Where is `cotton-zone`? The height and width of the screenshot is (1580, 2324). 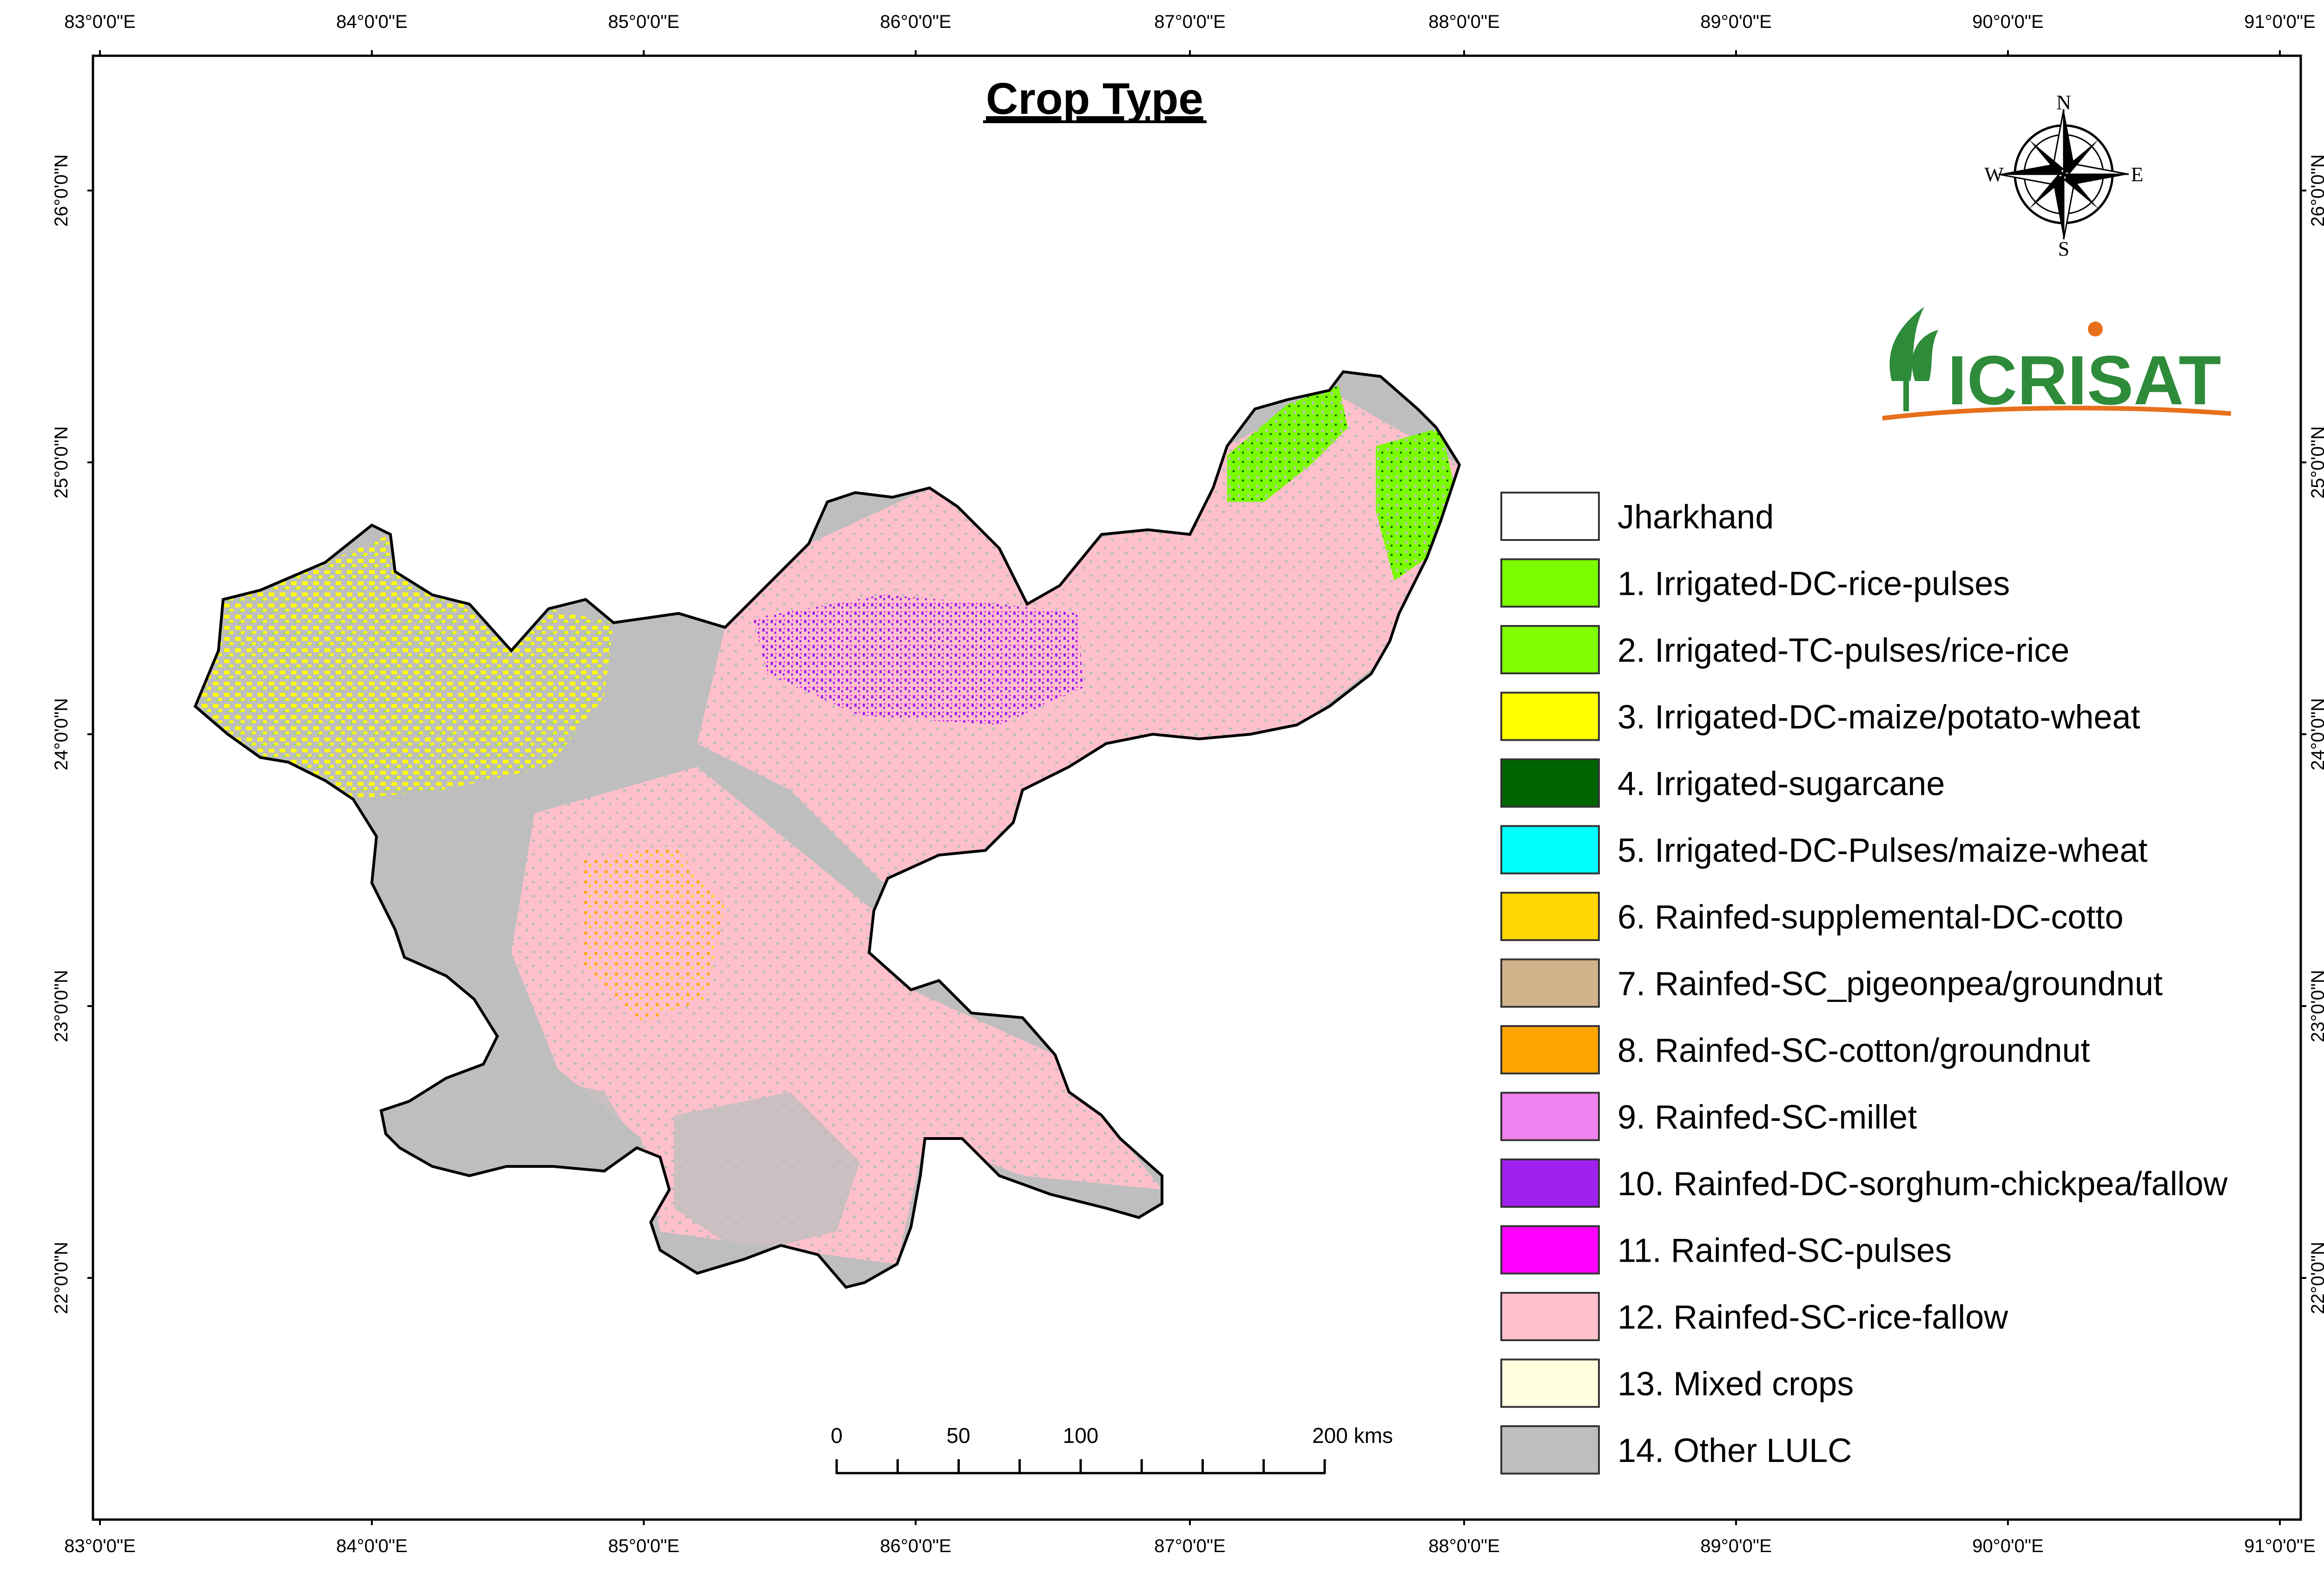 cotton-zone is located at coordinates (653, 934).